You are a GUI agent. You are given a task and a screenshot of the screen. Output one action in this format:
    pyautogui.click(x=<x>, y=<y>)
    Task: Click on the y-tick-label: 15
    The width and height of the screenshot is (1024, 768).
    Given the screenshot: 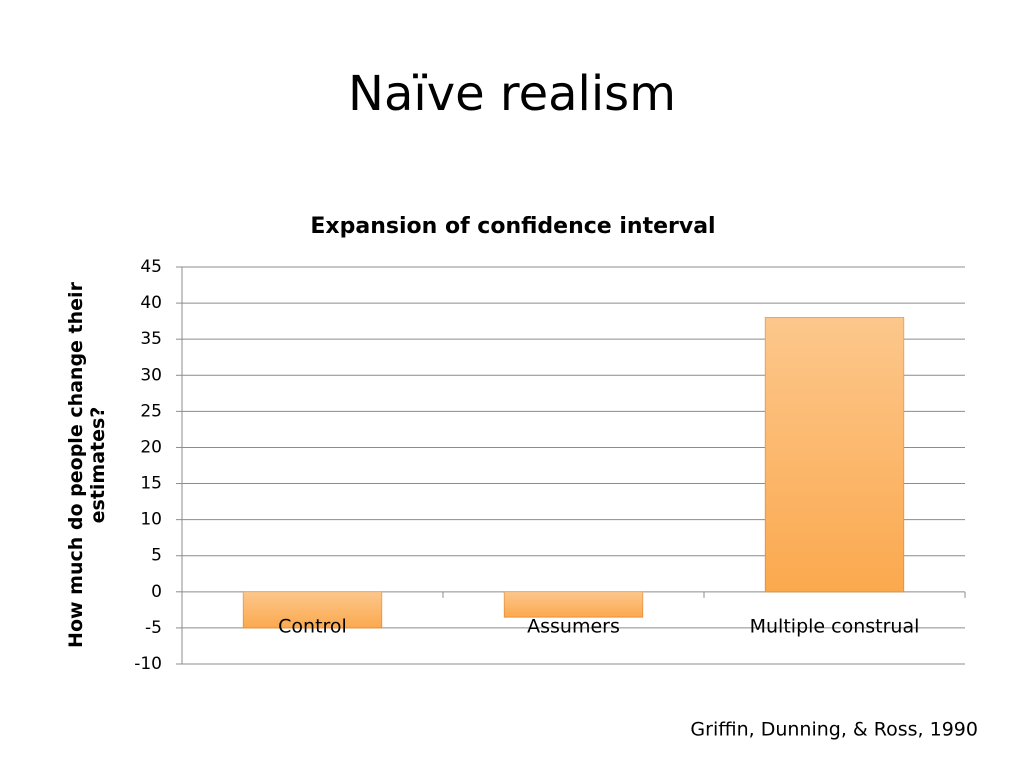 What is the action you would take?
    pyautogui.click(x=151, y=484)
    